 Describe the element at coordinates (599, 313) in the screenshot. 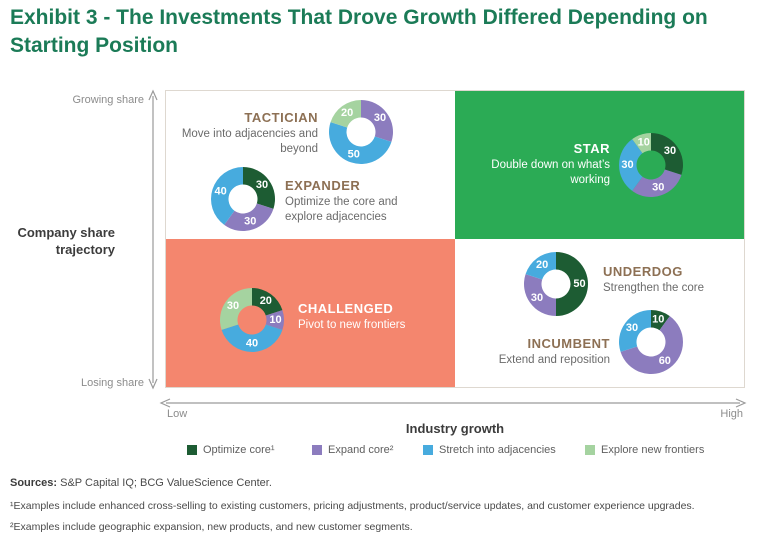

I see `quadrant-losing-high` at that location.